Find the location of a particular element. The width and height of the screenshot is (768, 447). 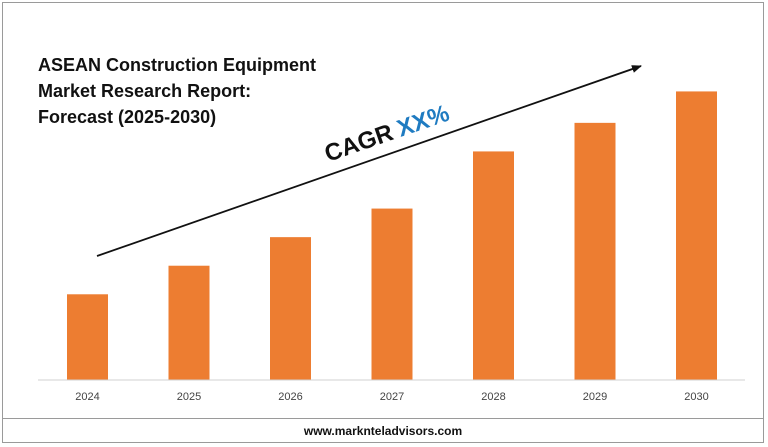

x-tick-label: 2030 is located at coordinates (696, 397).